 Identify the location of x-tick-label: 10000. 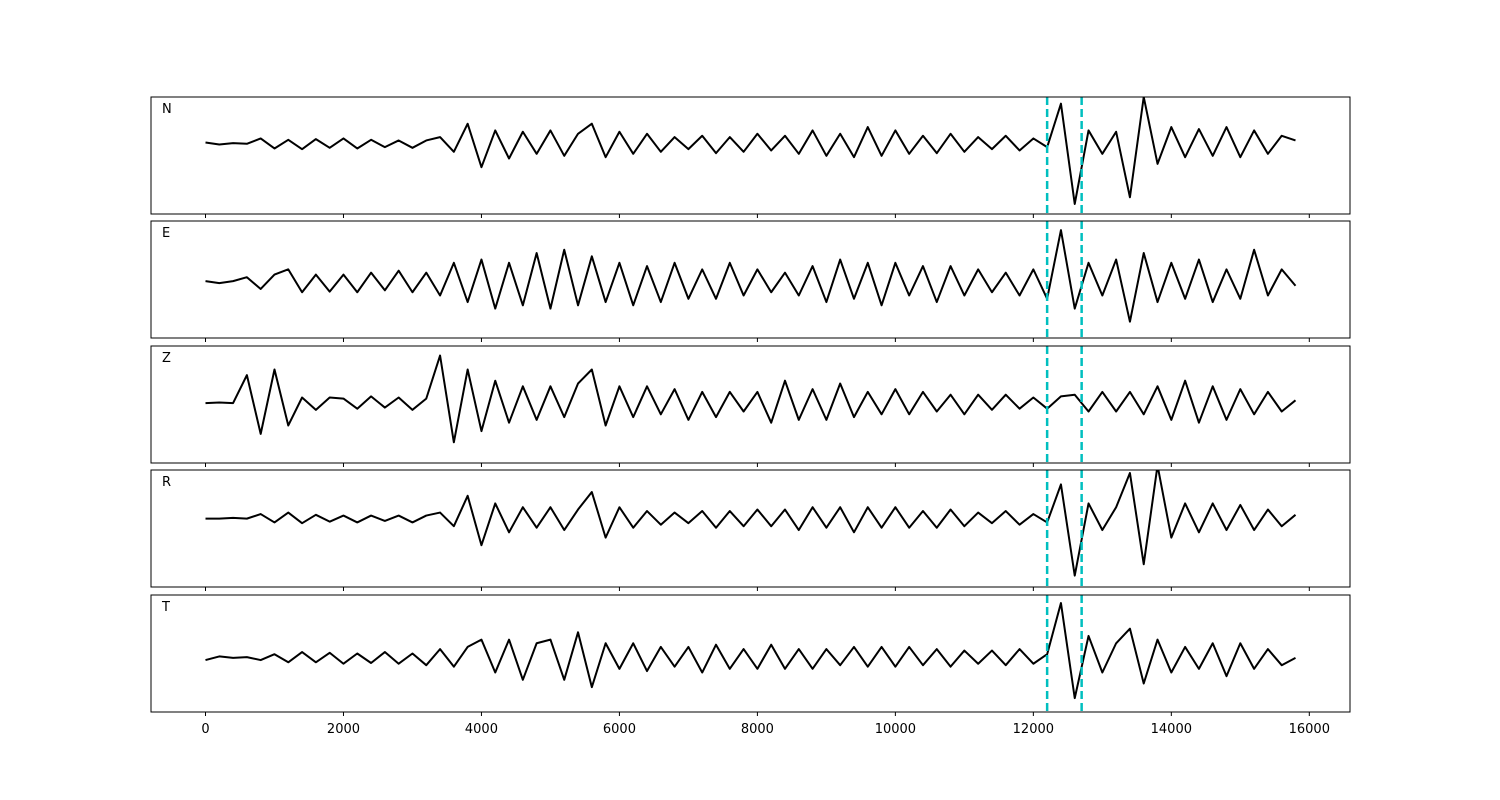
(895, 729).